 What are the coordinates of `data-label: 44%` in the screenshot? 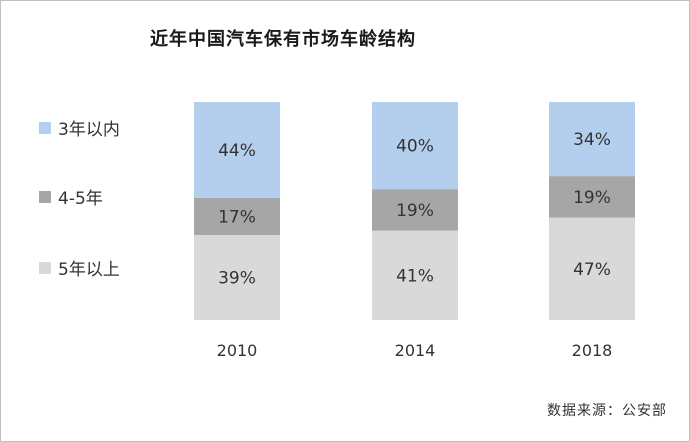 It's located at (237, 151).